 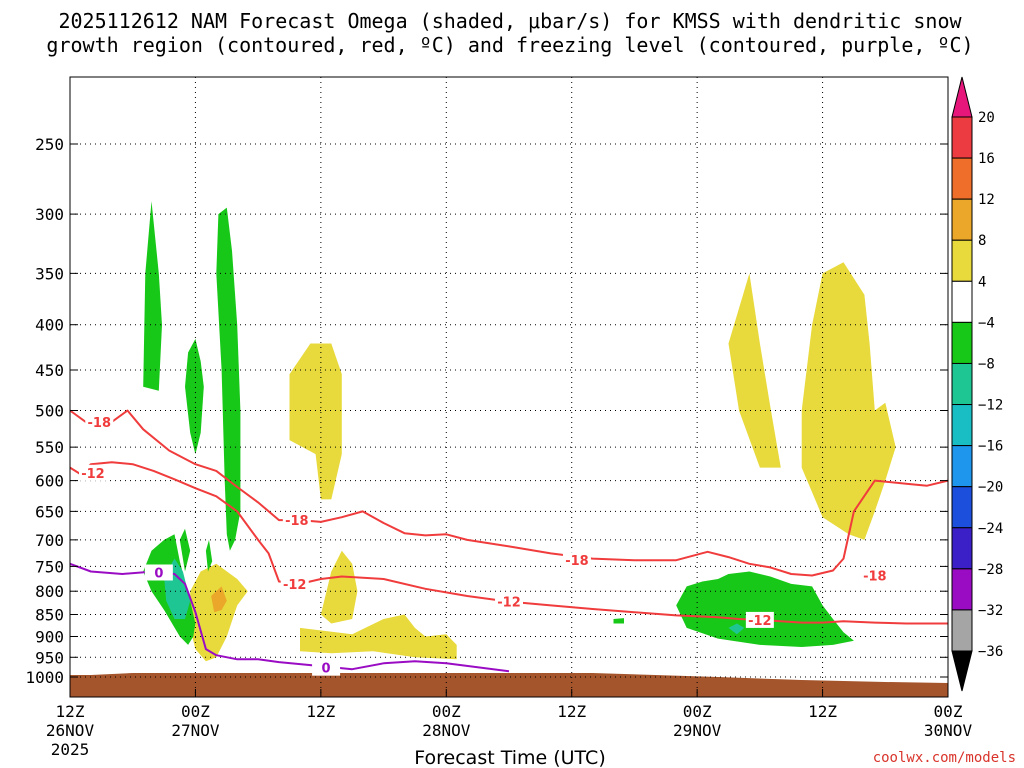 I want to click on x-tick-label-36-0: 00Z, so click(x=446, y=711).